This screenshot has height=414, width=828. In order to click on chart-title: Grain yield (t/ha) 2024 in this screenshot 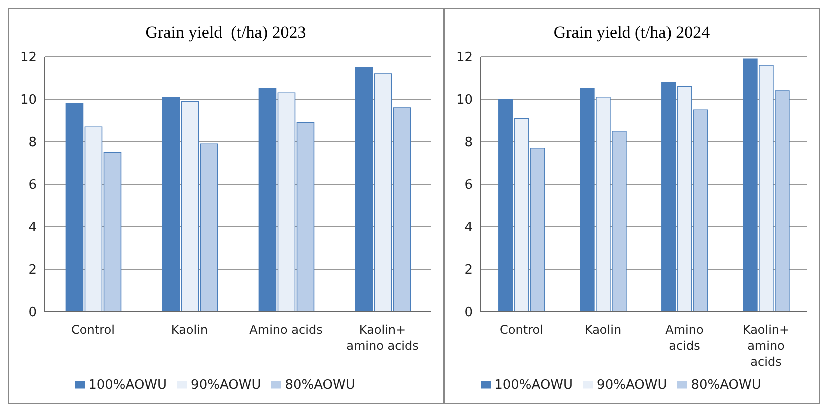, I will do `click(632, 33)`.